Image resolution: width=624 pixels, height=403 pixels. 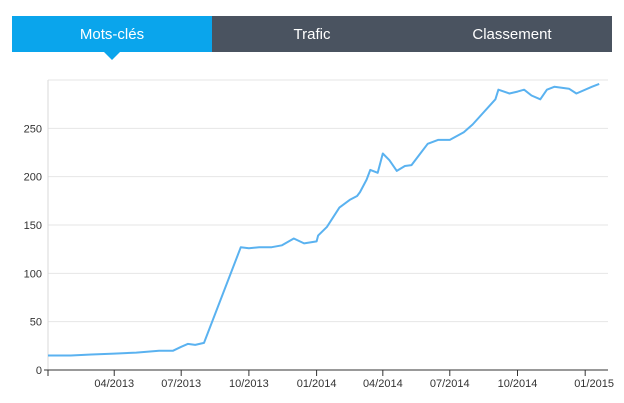 I want to click on y-tick-label: 150, so click(x=33, y=226).